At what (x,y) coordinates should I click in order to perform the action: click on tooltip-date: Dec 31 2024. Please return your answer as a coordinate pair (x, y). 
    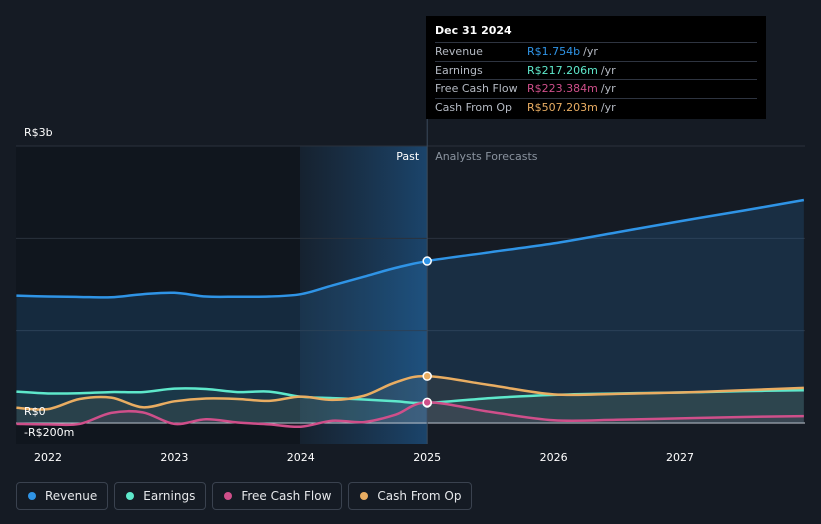
    Looking at the image, I should click on (473, 30).